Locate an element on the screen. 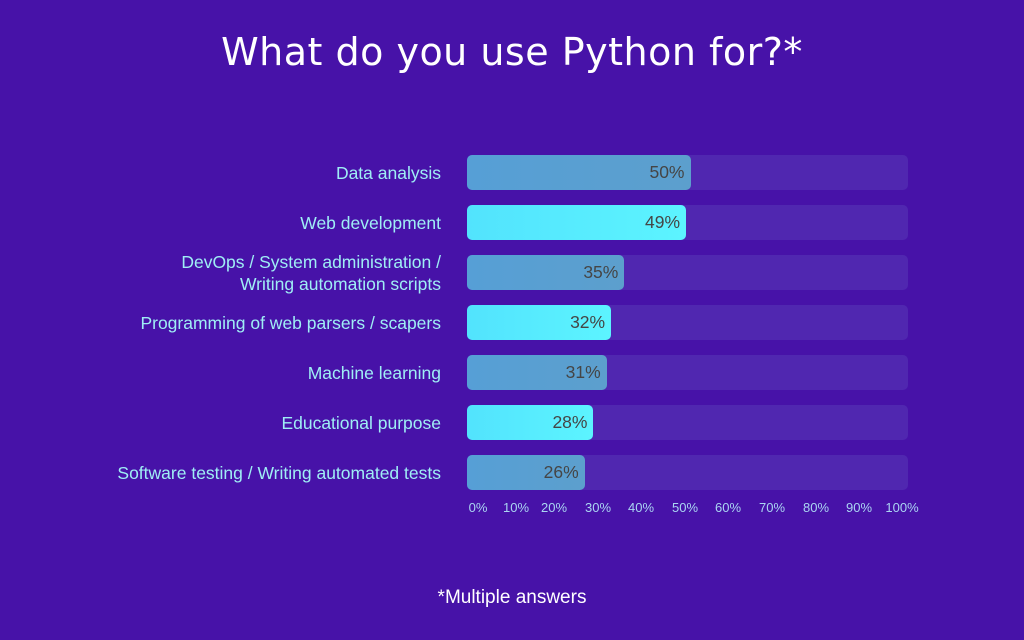  bar-track: 50% is located at coordinates (687, 172).